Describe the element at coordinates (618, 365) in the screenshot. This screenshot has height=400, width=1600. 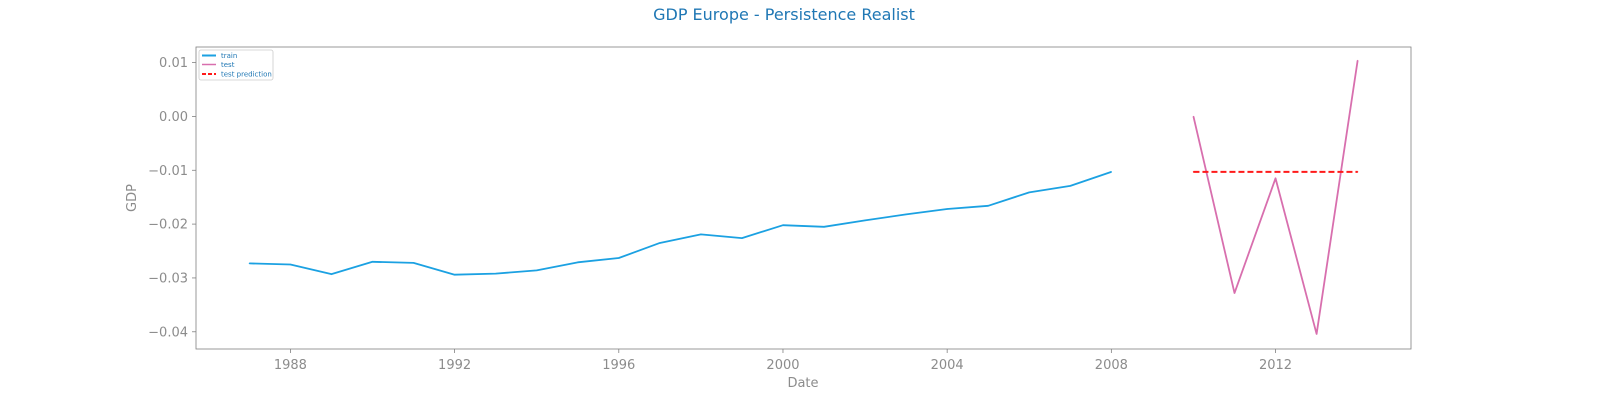
I see `x-tick-label: 1996` at that location.